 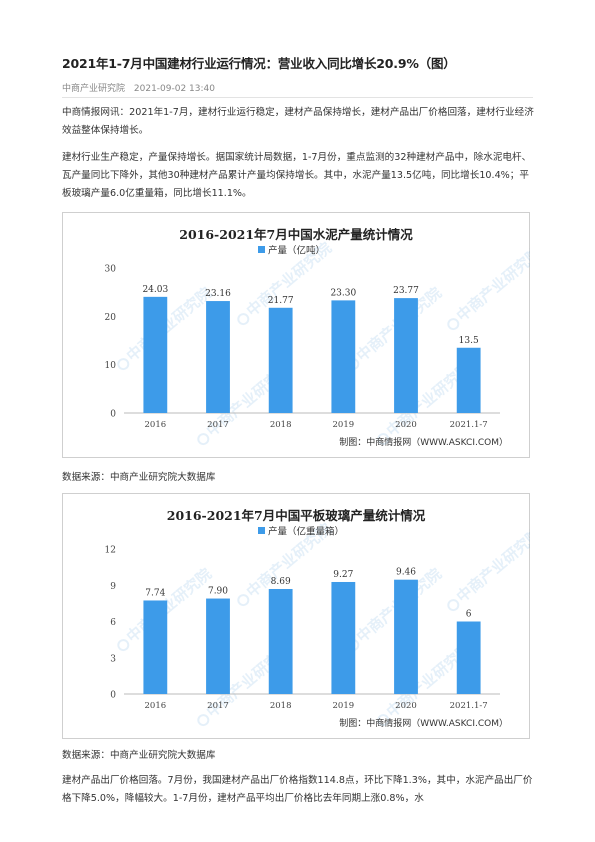 I want to click on article-meta: 中商产业研究院 2021-09-02 13:40, so click(x=141, y=87).